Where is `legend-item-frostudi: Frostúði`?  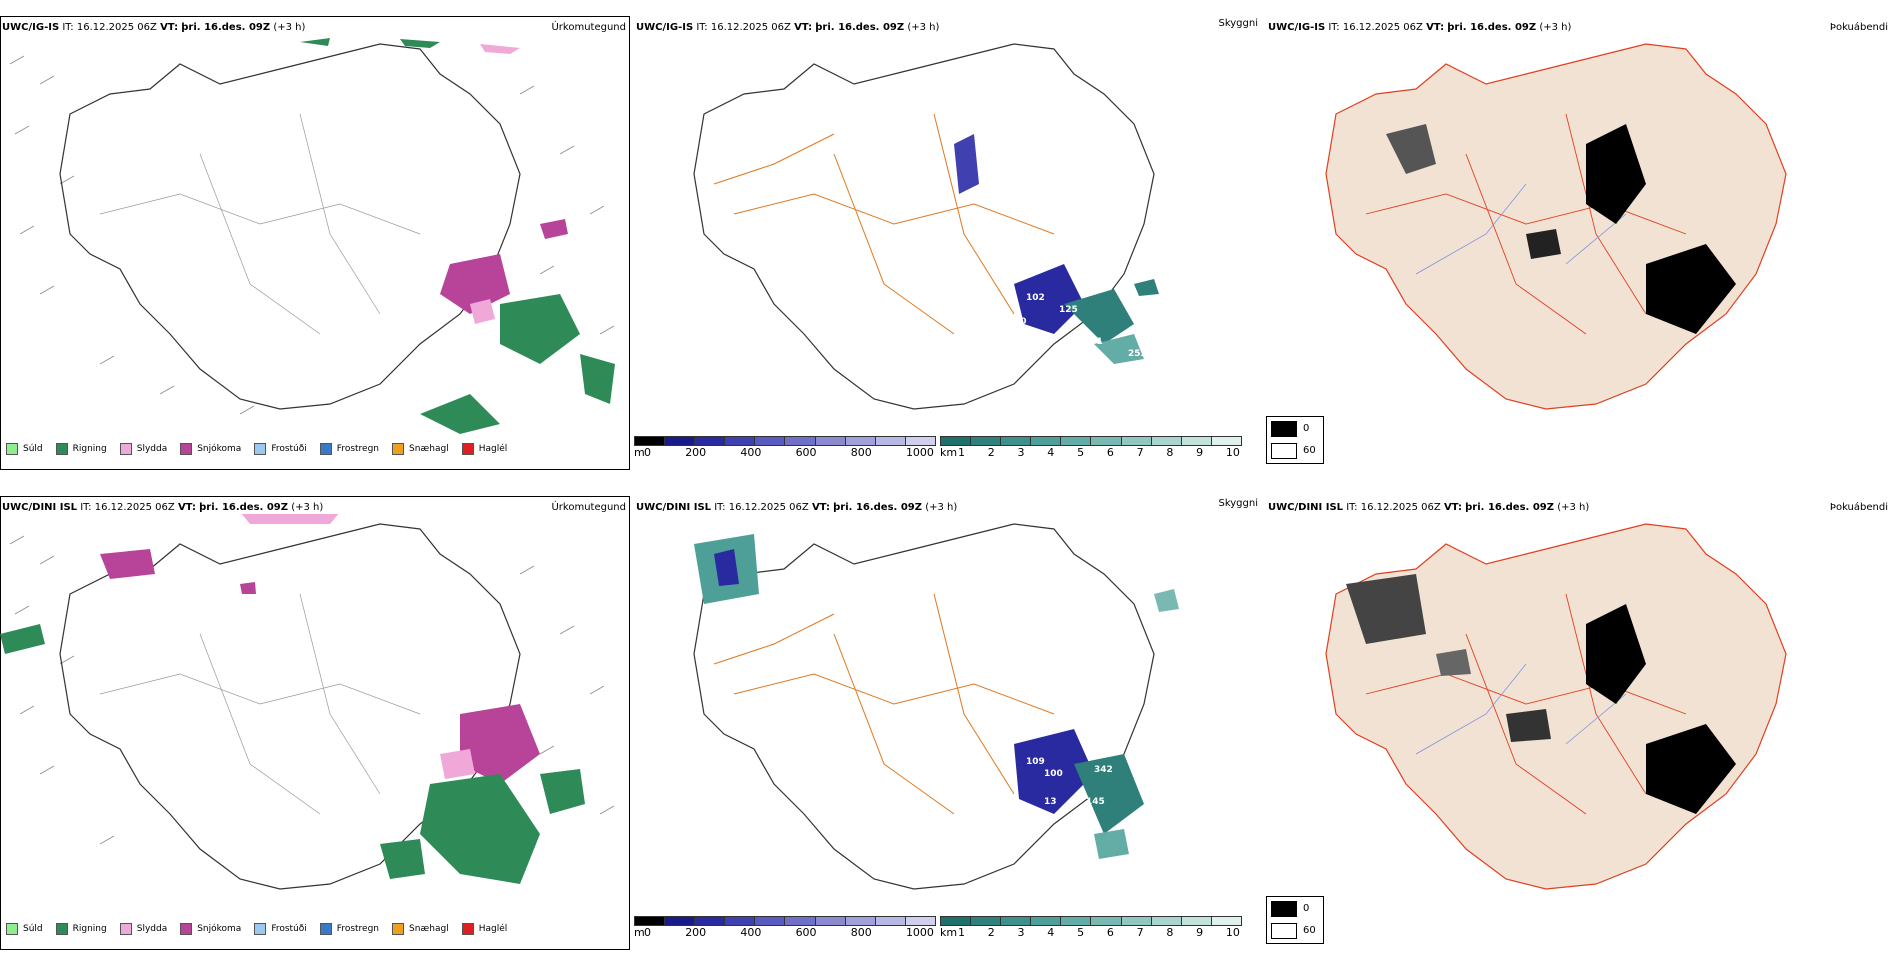 legend-item-frostudi: Frostúði is located at coordinates (280, 929).